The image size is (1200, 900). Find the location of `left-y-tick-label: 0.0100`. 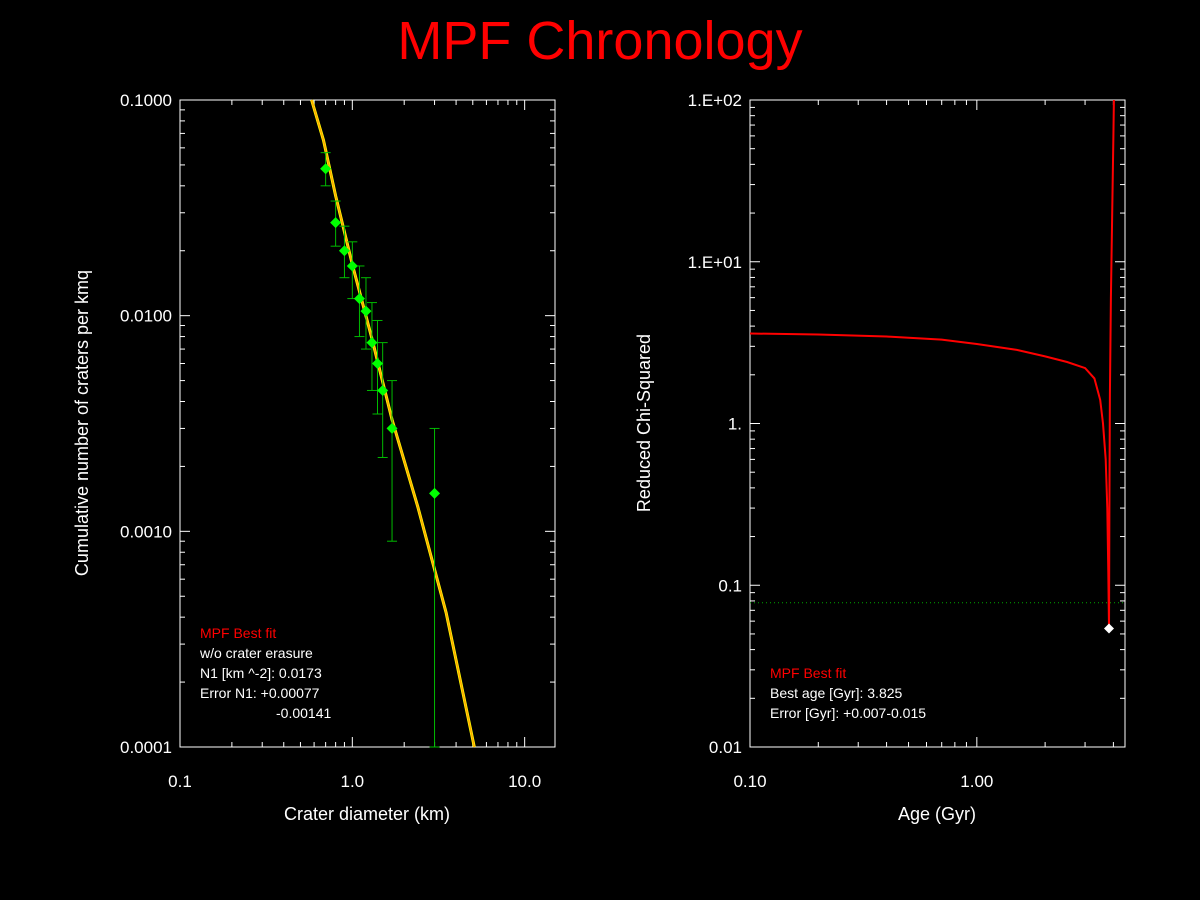

left-y-tick-label: 0.0100 is located at coordinates (146, 316).